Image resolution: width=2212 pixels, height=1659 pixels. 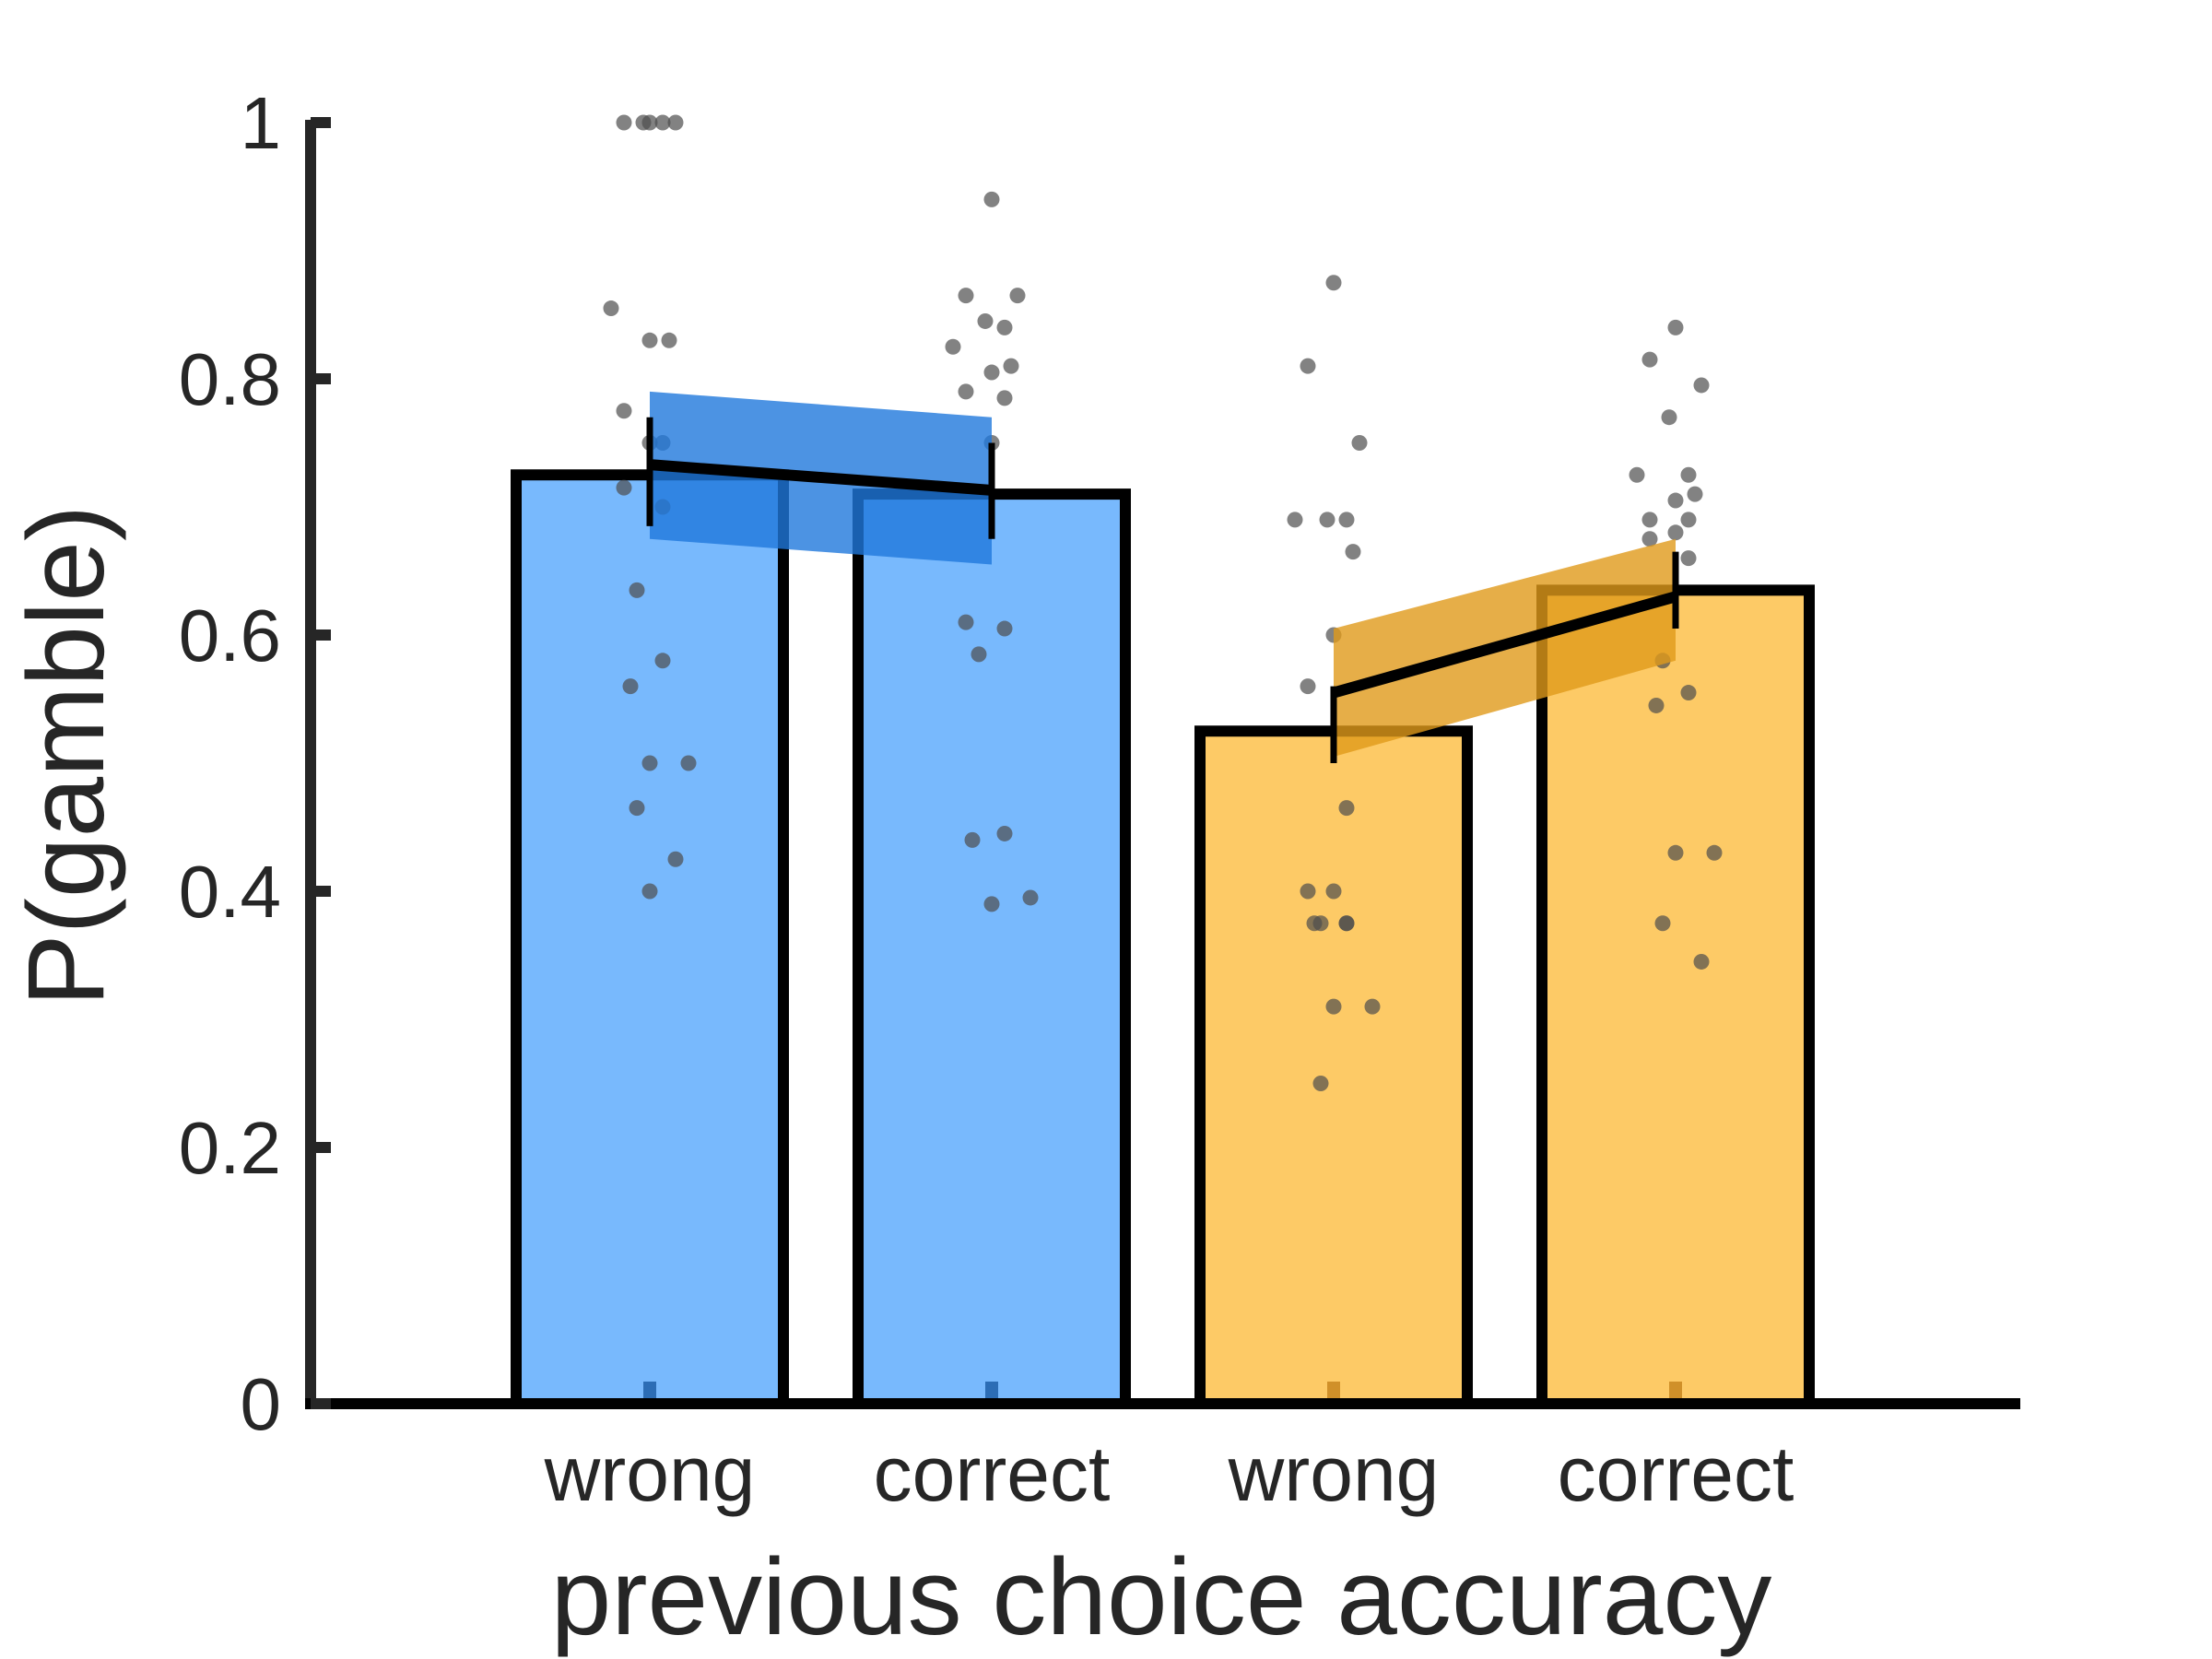 What do you see at coordinates (66, 755) in the screenshot?
I see `y-axis-title: P(gamble)` at bounding box center [66, 755].